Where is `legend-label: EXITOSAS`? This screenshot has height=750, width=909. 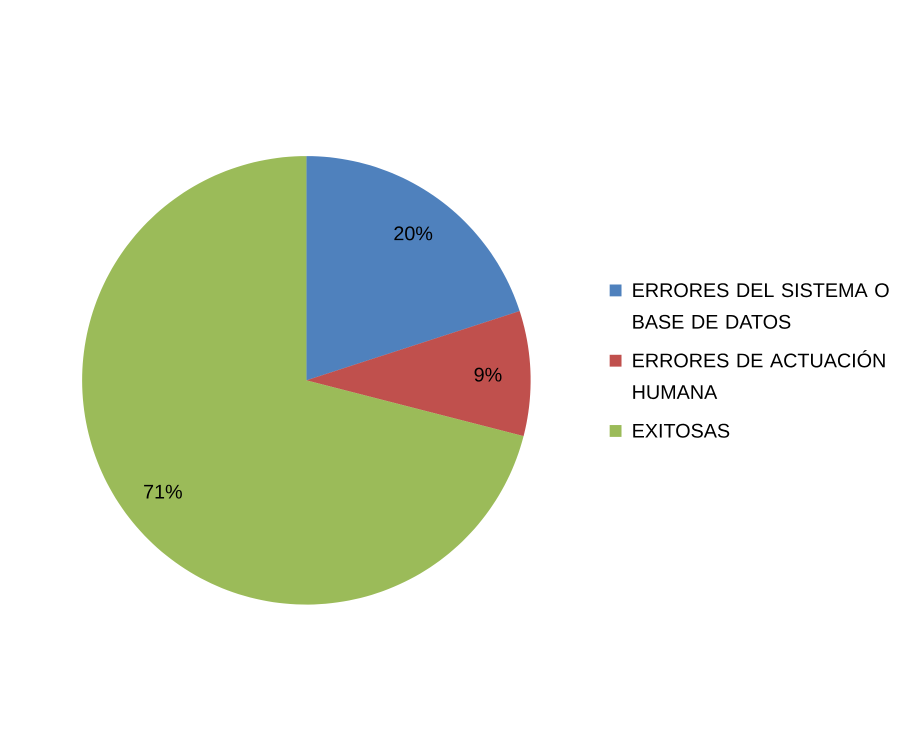 legend-label: EXITOSAS is located at coordinates (681, 431).